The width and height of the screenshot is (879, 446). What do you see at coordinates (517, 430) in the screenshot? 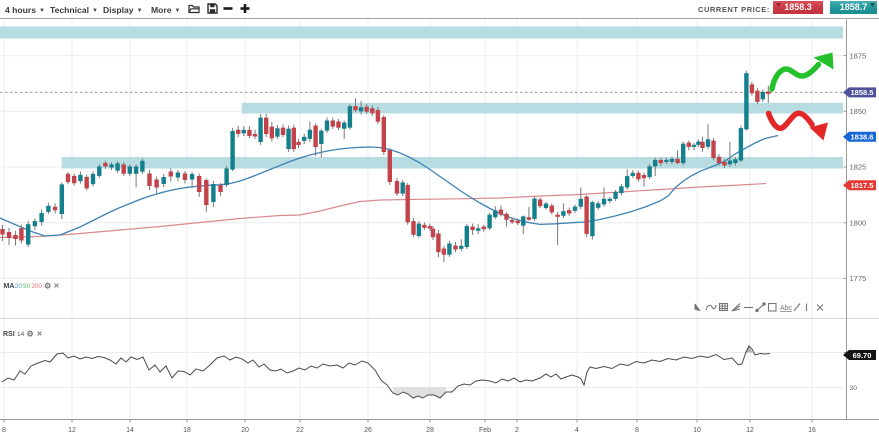
I see `svg-text: 2` at bounding box center [517, 430].